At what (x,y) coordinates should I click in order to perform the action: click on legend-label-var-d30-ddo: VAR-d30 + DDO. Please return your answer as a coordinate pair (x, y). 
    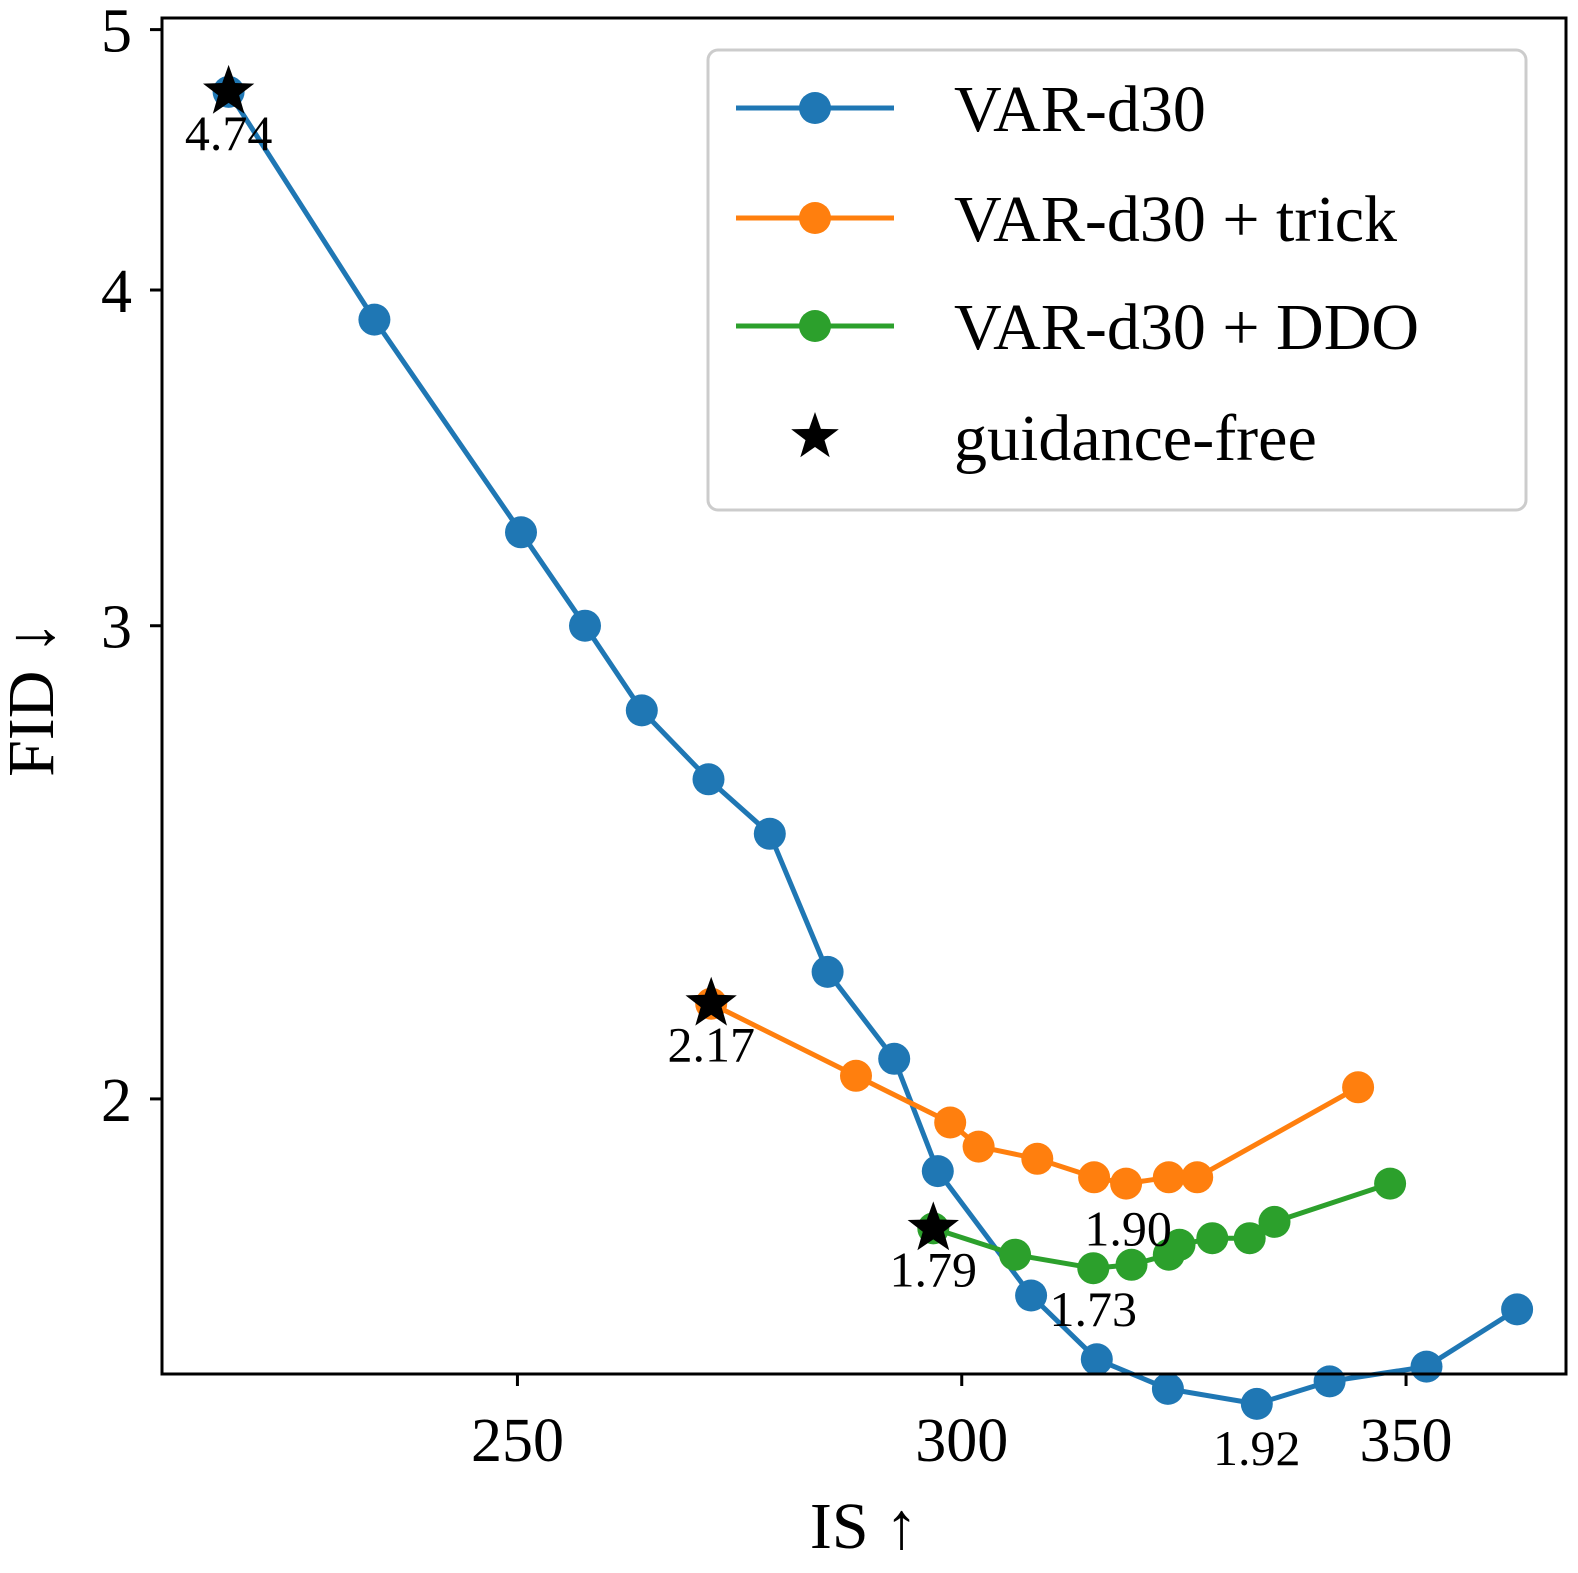
    Looking at the image, I should click on (1186, 327).